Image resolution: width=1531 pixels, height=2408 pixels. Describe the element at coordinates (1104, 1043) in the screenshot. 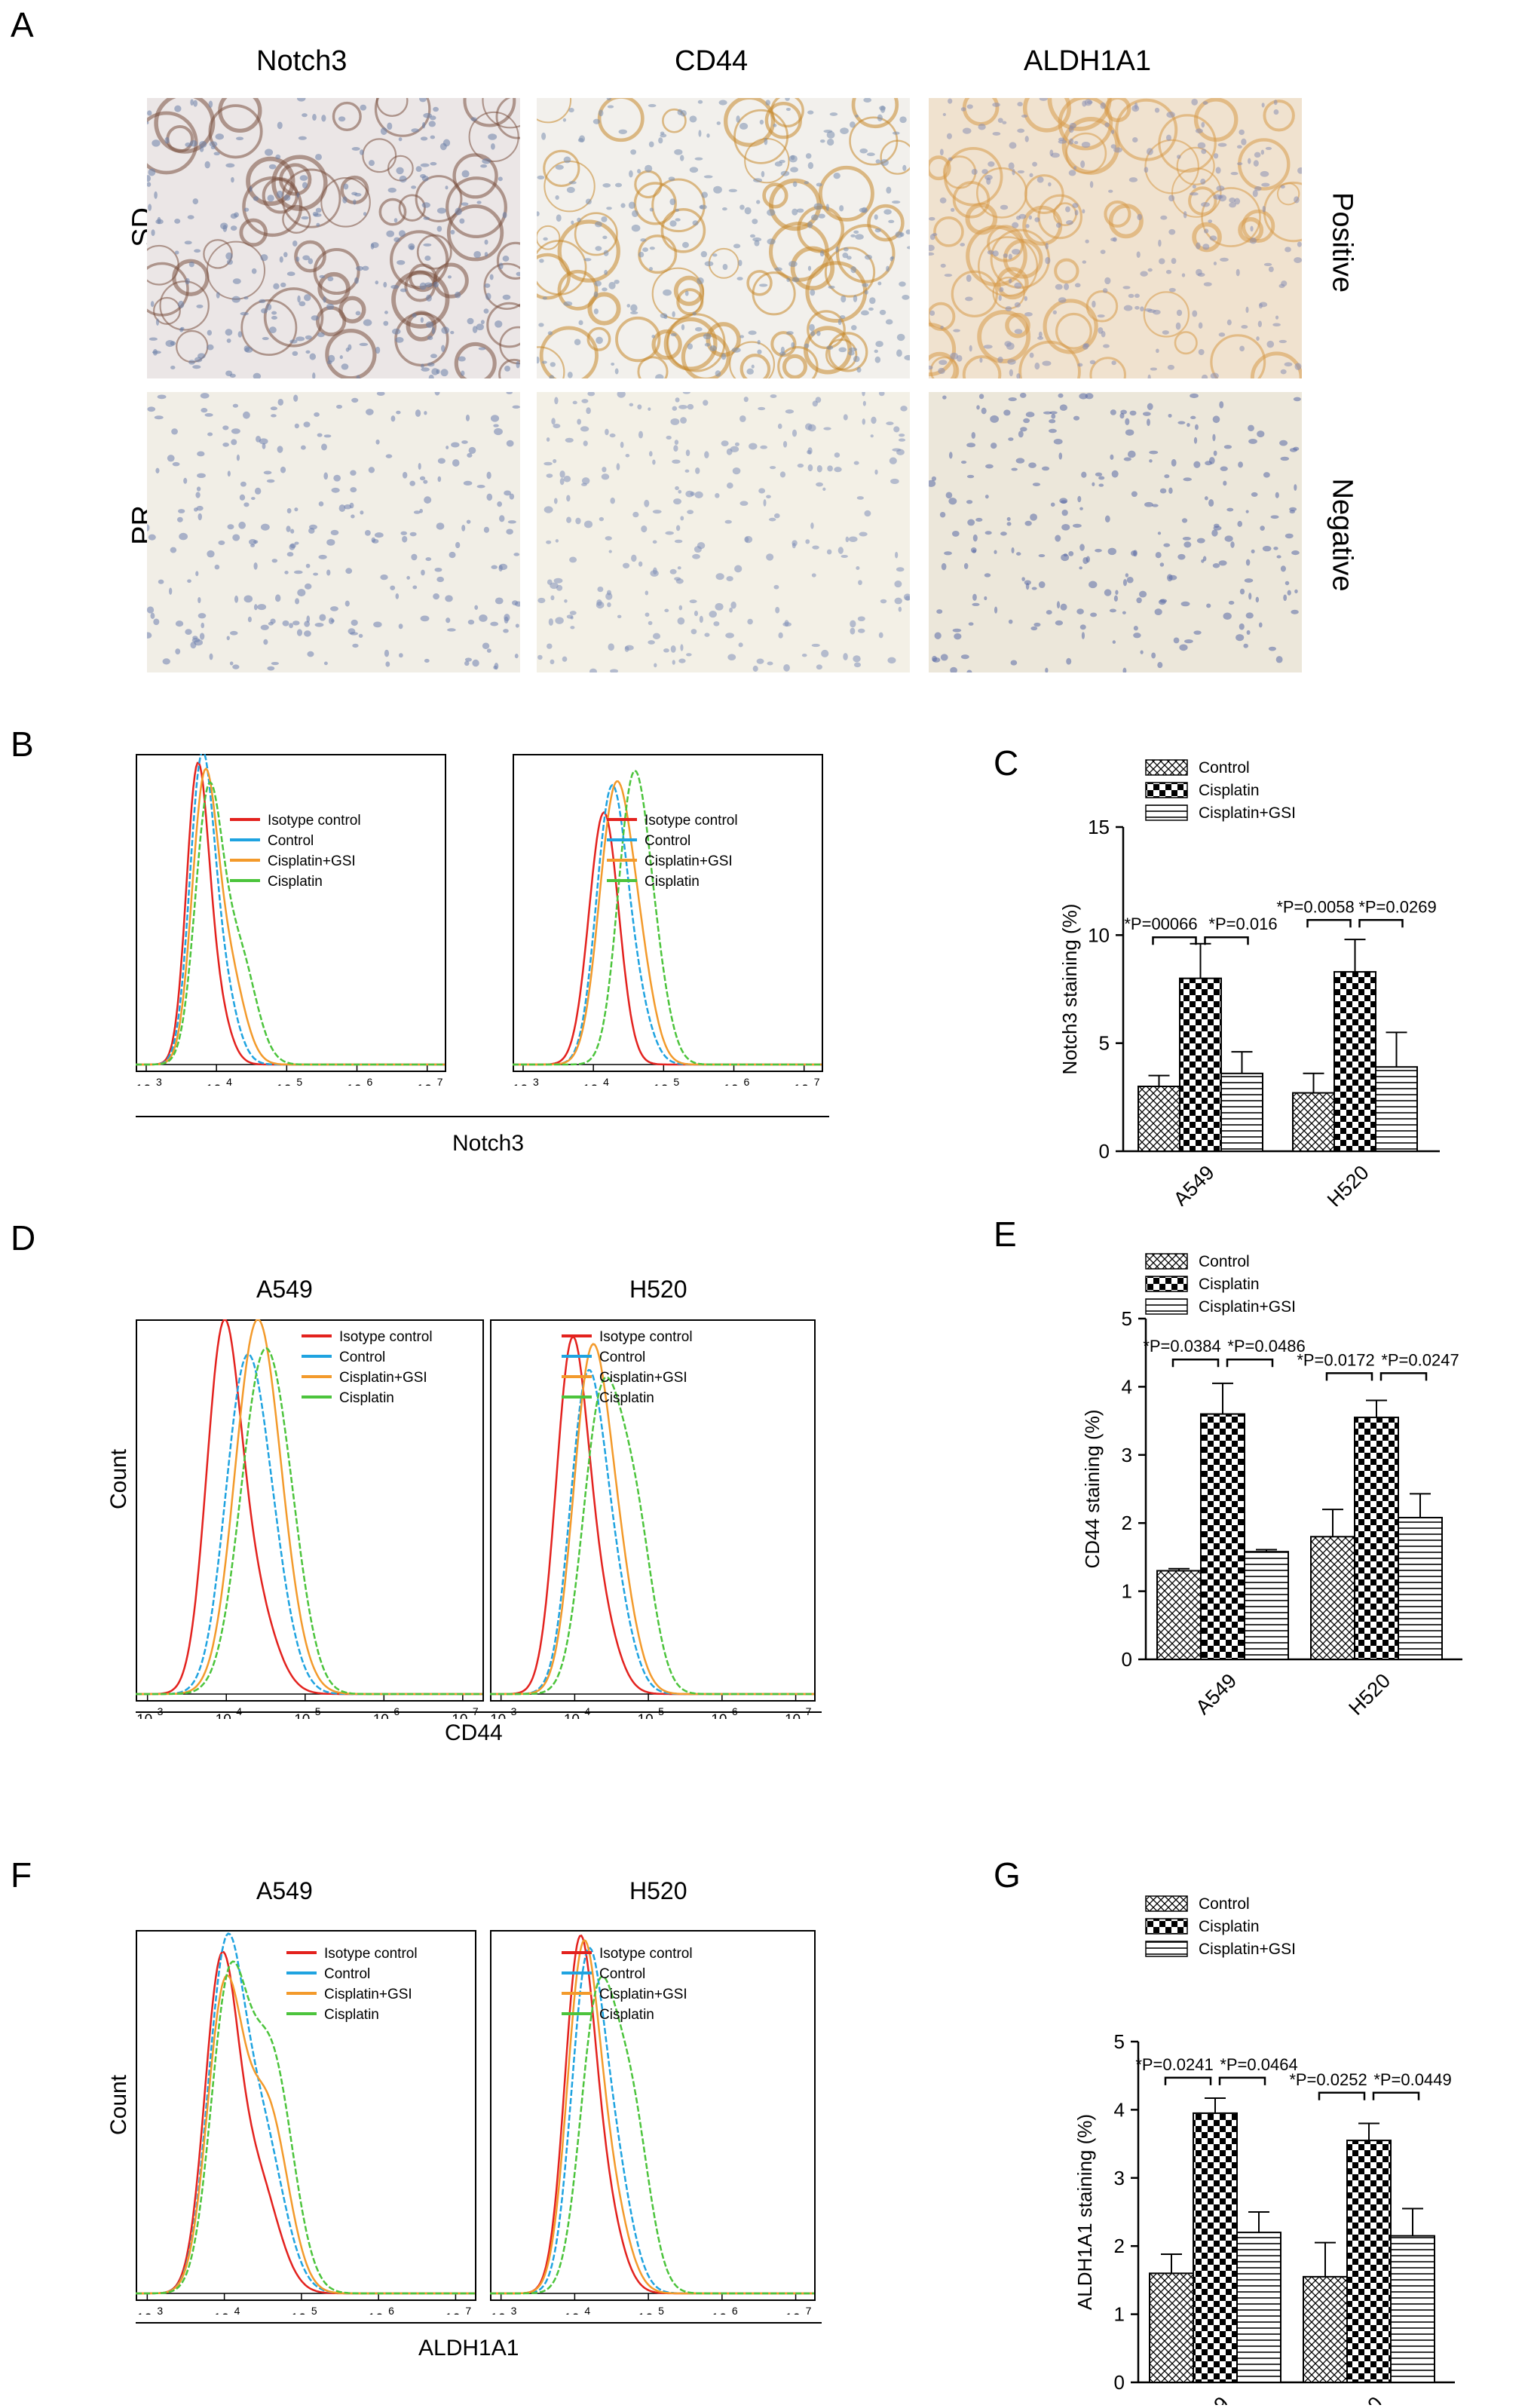

I see `y-tick-label: 5` at that location.